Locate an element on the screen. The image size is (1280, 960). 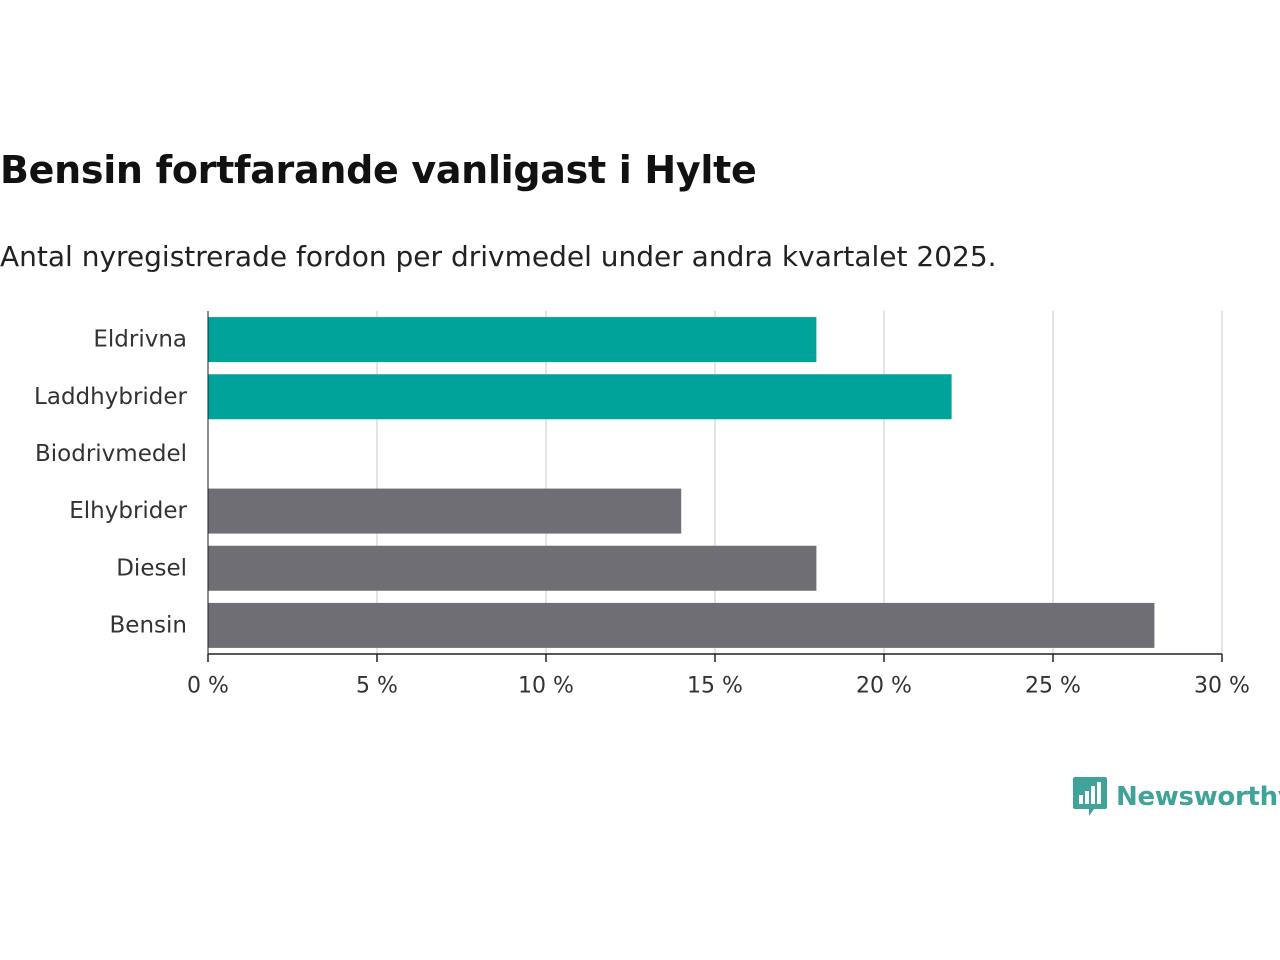
brand-name: Newsworthy is located at coordinates (1198, 797).